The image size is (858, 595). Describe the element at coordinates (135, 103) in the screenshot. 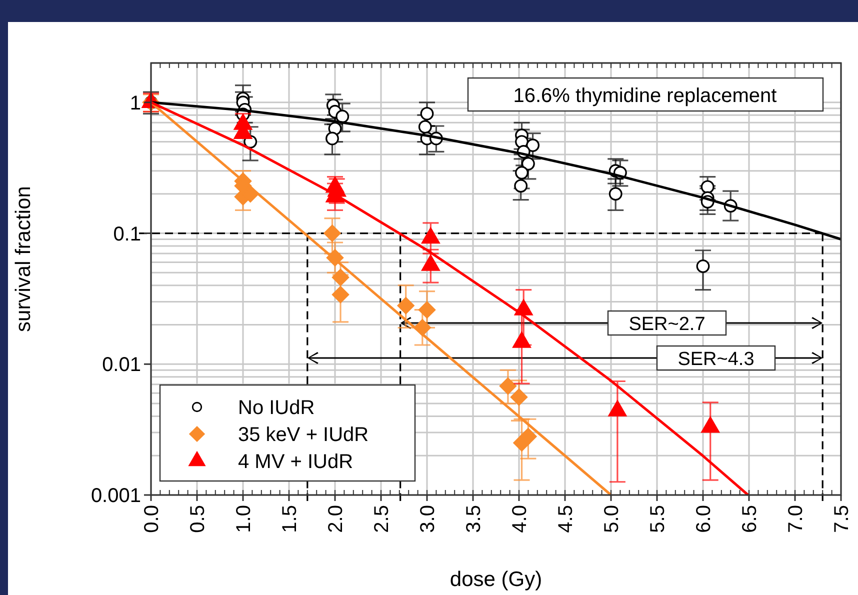

I see `y-tick-label: 1` at that location.